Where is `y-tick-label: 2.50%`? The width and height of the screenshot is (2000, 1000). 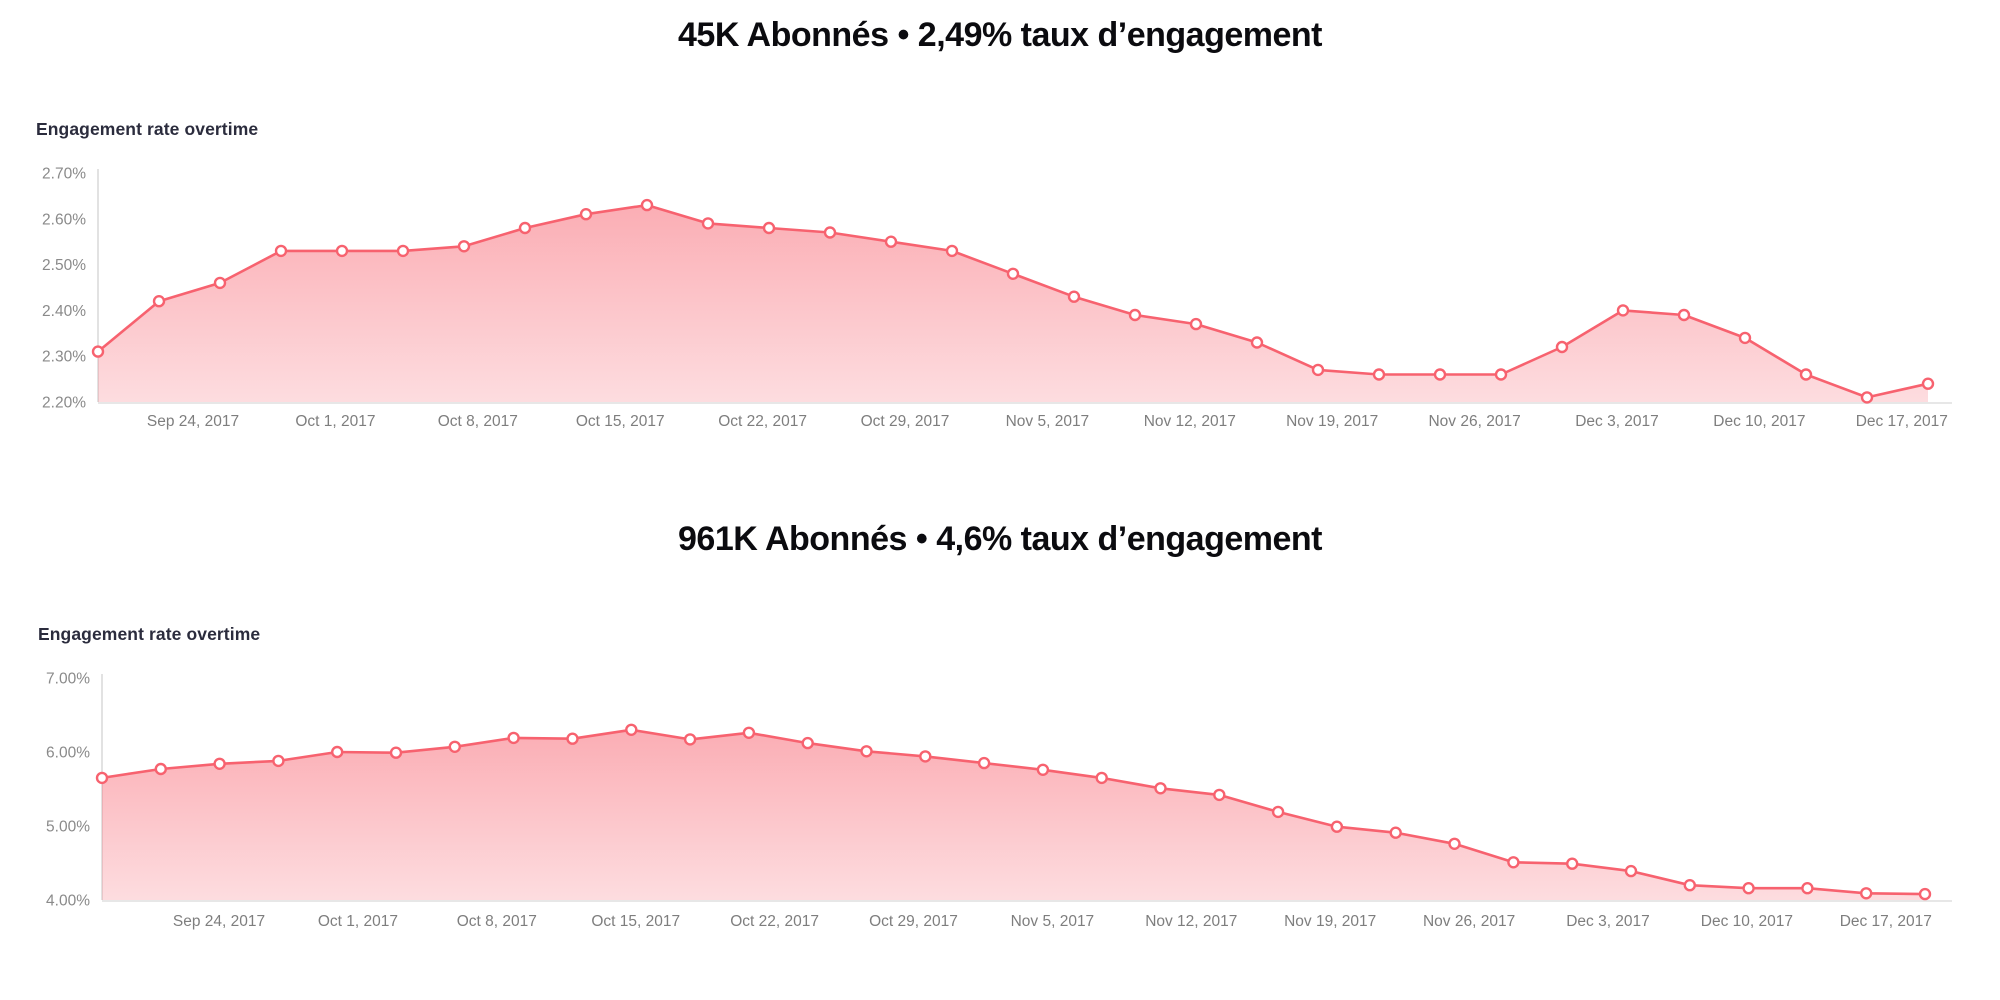
y-tick-label: 2.50% is located at coordinates (64, 265).